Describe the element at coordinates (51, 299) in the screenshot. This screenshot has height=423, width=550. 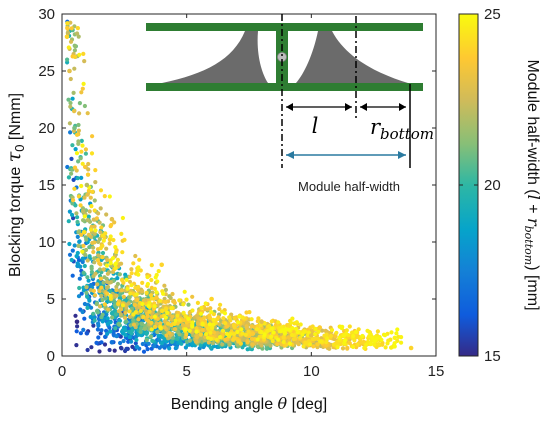
I see `y-tick-label: 5` at that location.